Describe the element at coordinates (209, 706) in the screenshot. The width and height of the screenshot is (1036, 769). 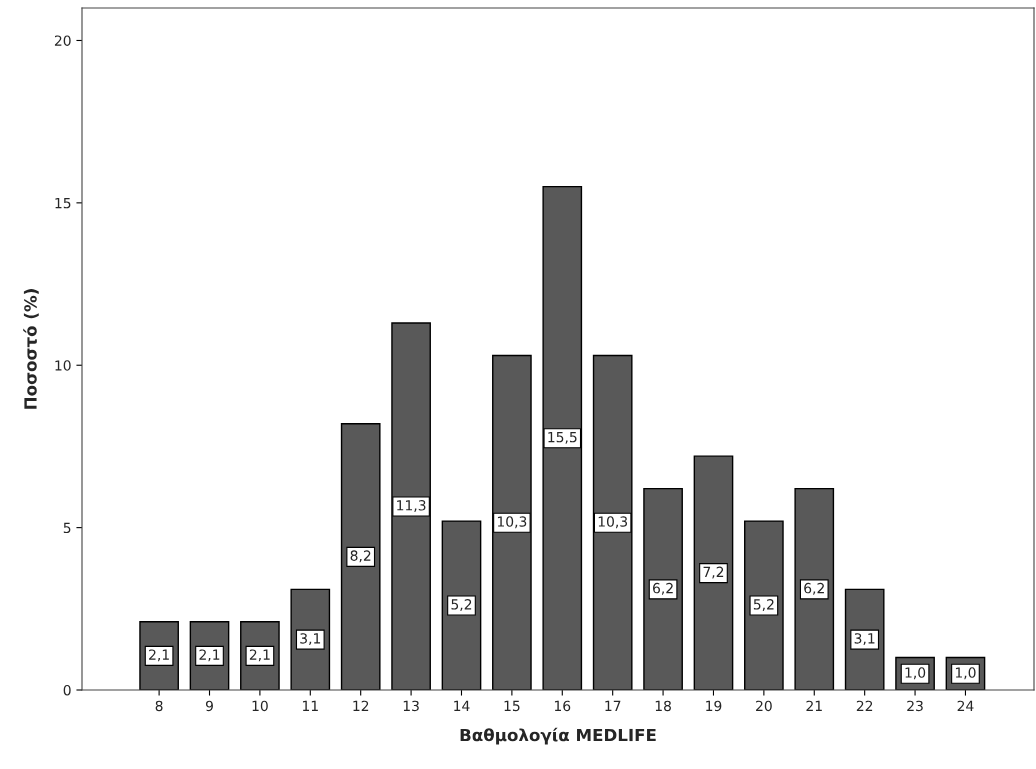
I see `x-tick-label: 9` at that location.